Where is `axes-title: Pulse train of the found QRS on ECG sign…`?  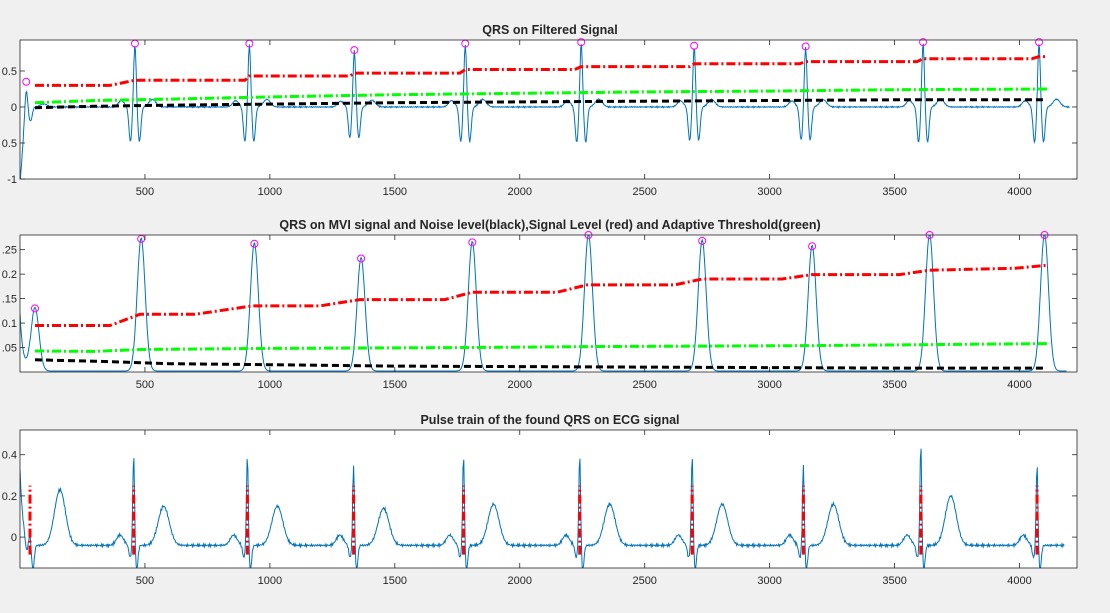 axes-title: Pulse train of the found QRS on ECG sign… is located at coordinates (549, 420).